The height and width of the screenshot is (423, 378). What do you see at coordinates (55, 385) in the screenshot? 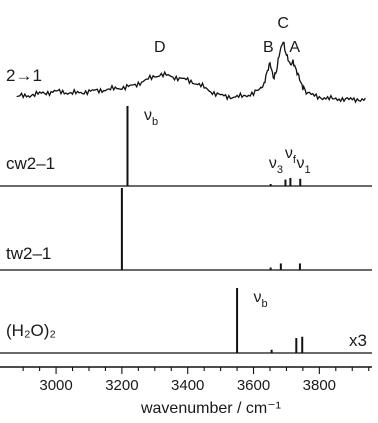
I see `tick-label-3000: 3000` at bounding box center [55, 385].